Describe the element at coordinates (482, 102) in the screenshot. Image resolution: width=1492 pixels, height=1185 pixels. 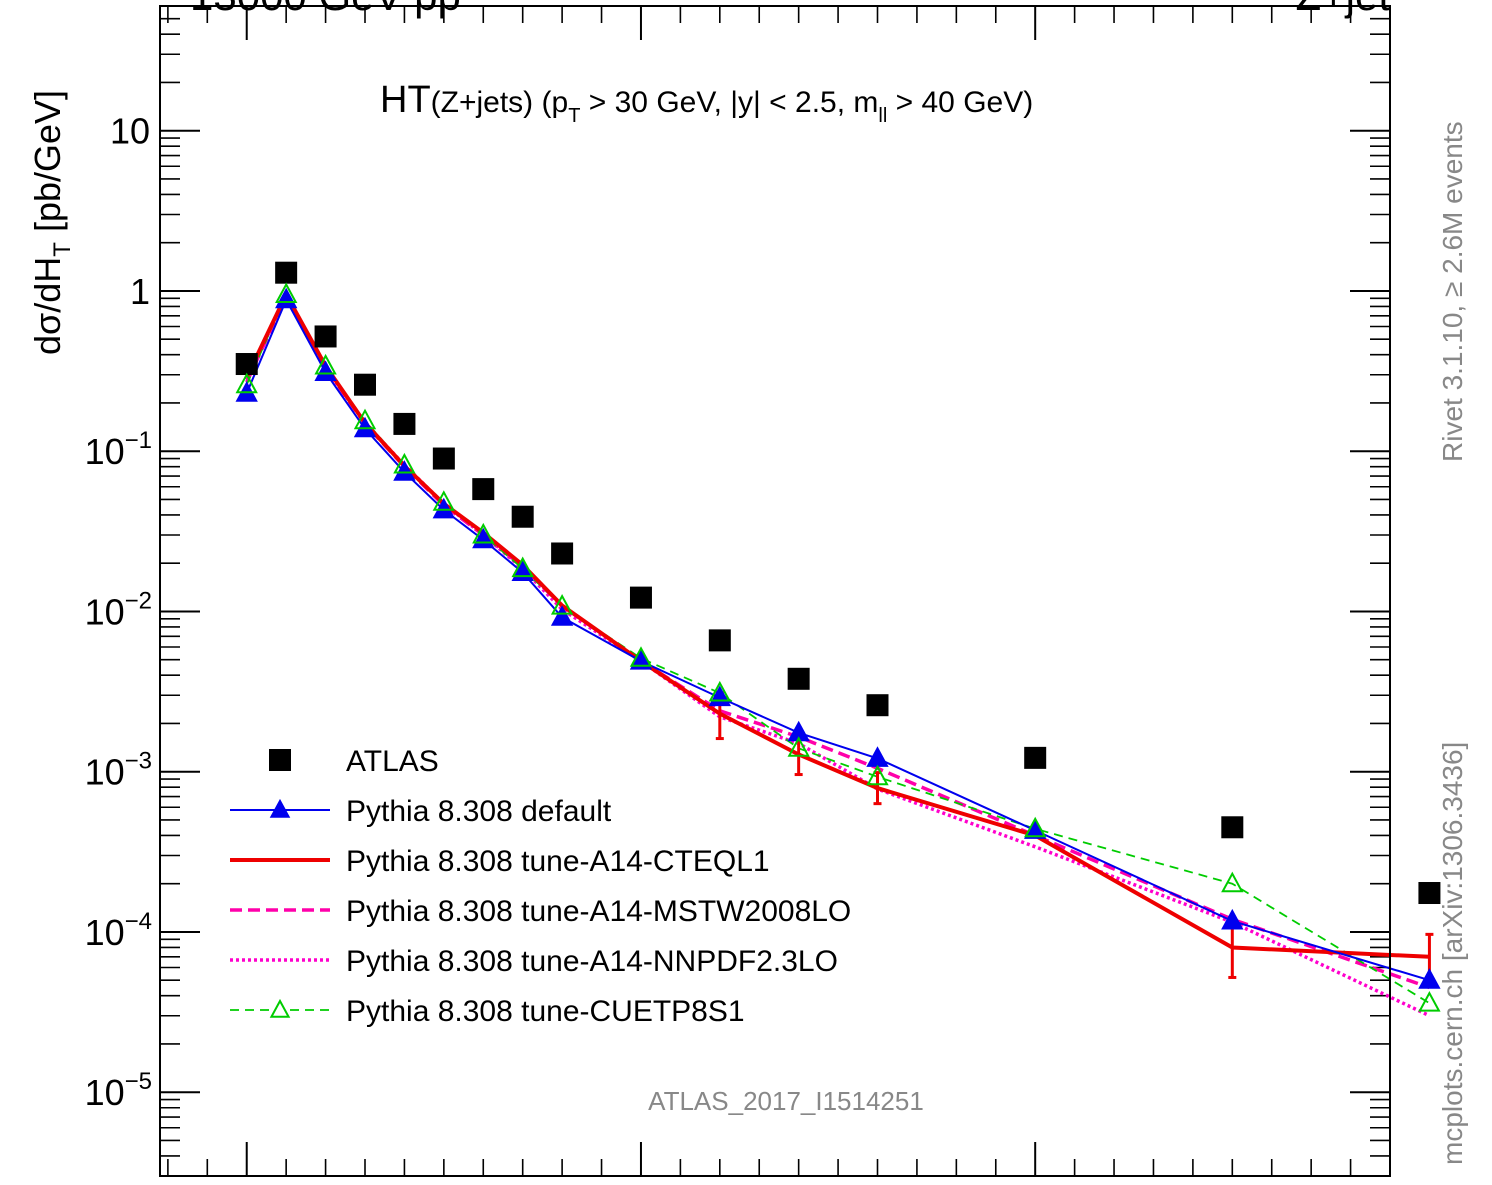
I see `chart-title-paren: (Z+jets)` at that location.